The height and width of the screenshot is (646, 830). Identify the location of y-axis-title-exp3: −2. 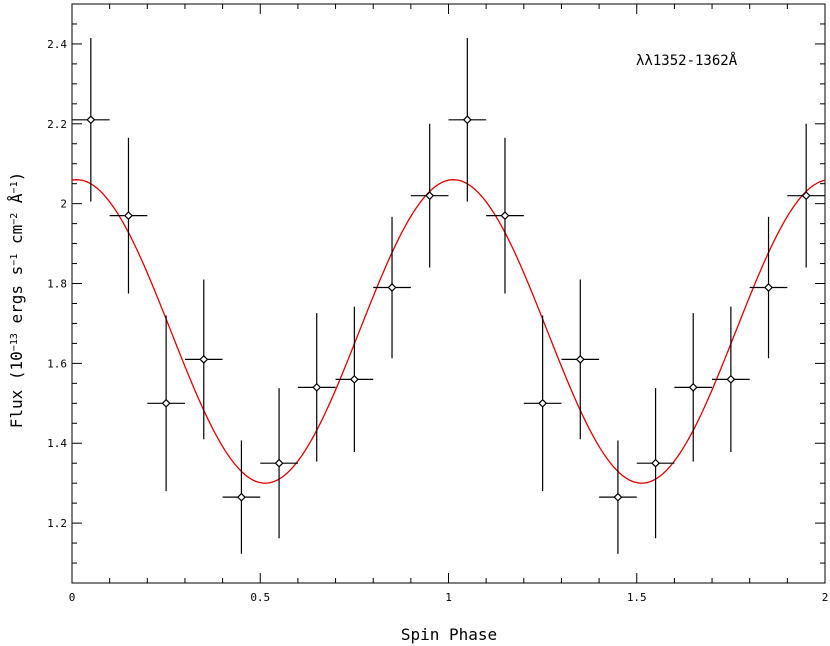
(14, 219).